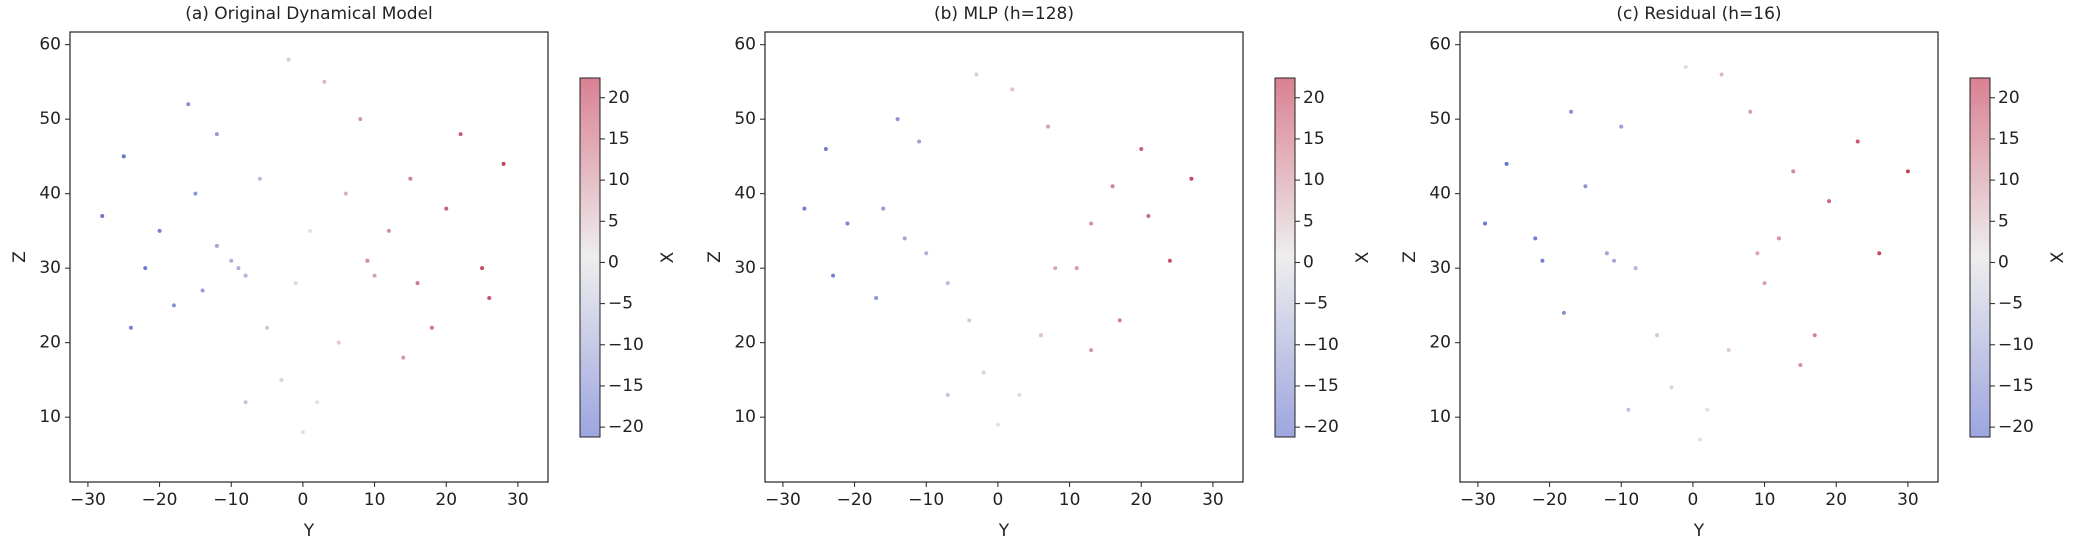  I want to click on x-tick-label: −10, so click(231, 500).